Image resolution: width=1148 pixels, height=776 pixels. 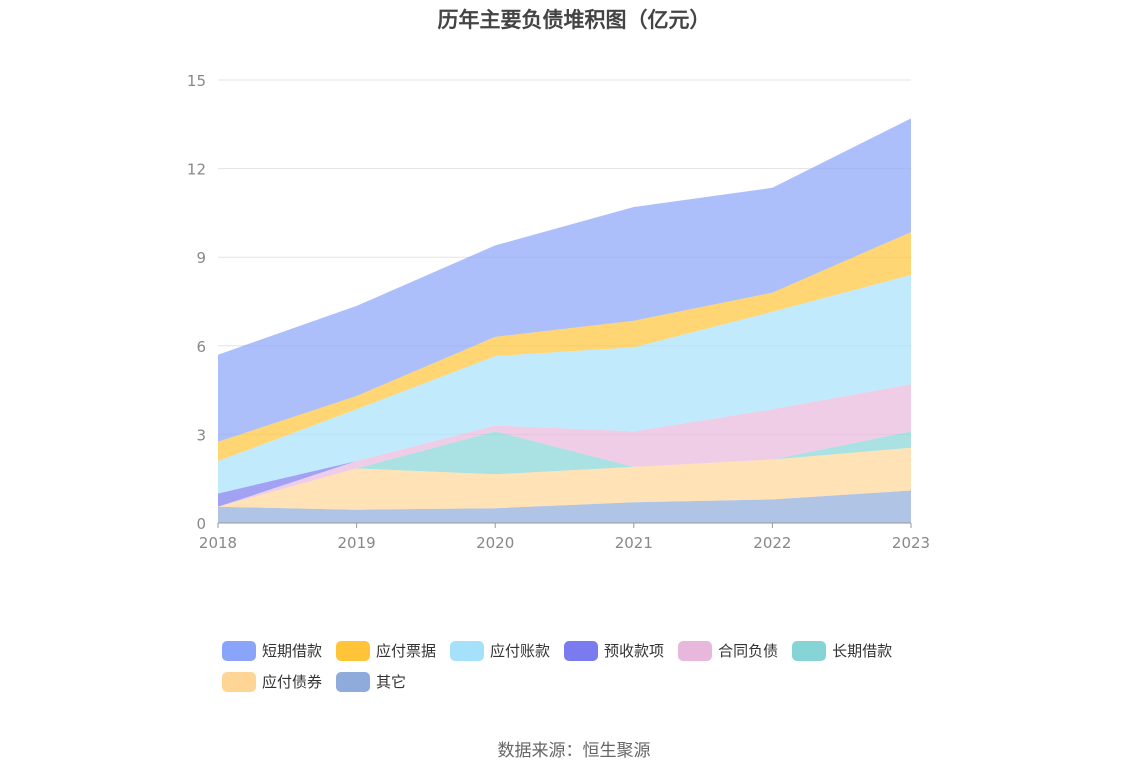 I want to click on legend-label: 应付账款, so click(x=520, y=651).